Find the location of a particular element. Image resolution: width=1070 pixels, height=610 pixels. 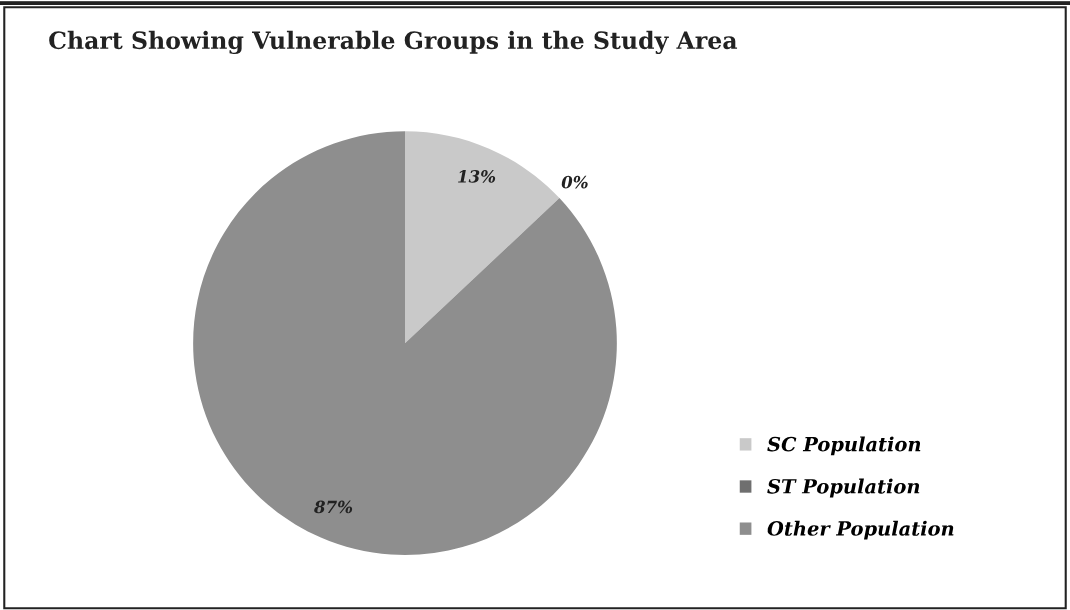

pie-slice is located at coordinates (482, 237).